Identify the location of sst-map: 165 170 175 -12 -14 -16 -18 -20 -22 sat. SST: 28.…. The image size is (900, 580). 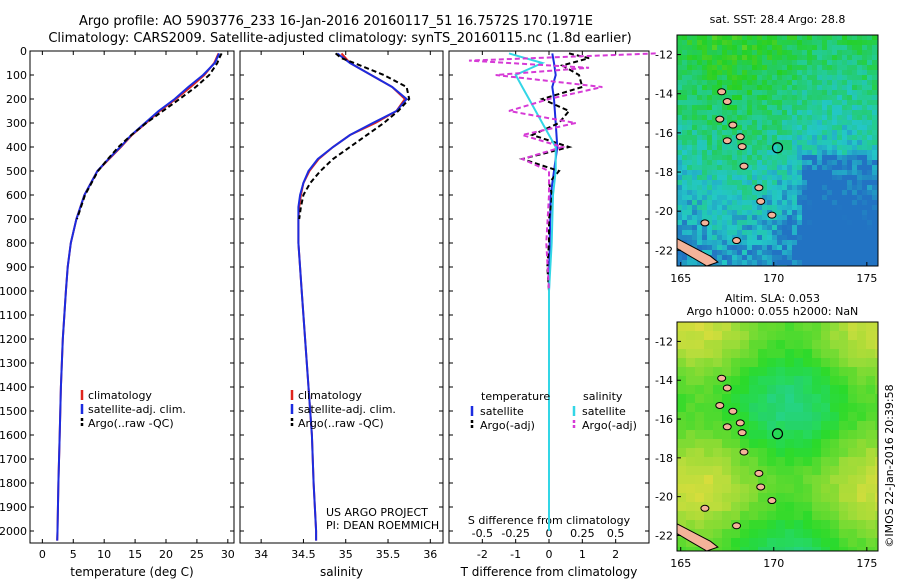
(767, 149).